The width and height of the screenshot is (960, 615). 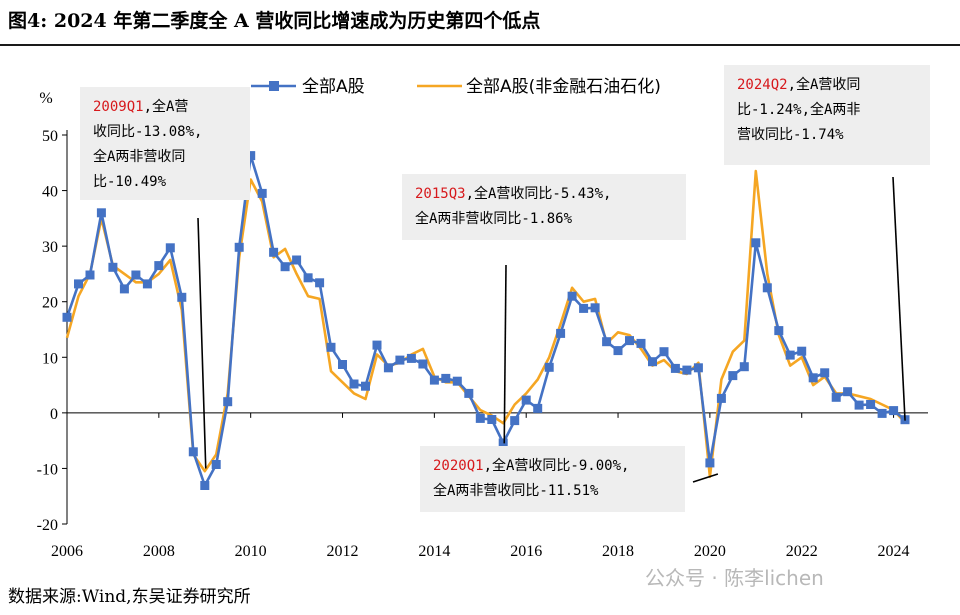 What do you see at coordinates (139, 156) in the screenshot?
I see `annotation-text-line: 全A两非营收同` at bounding box center [139, 156].